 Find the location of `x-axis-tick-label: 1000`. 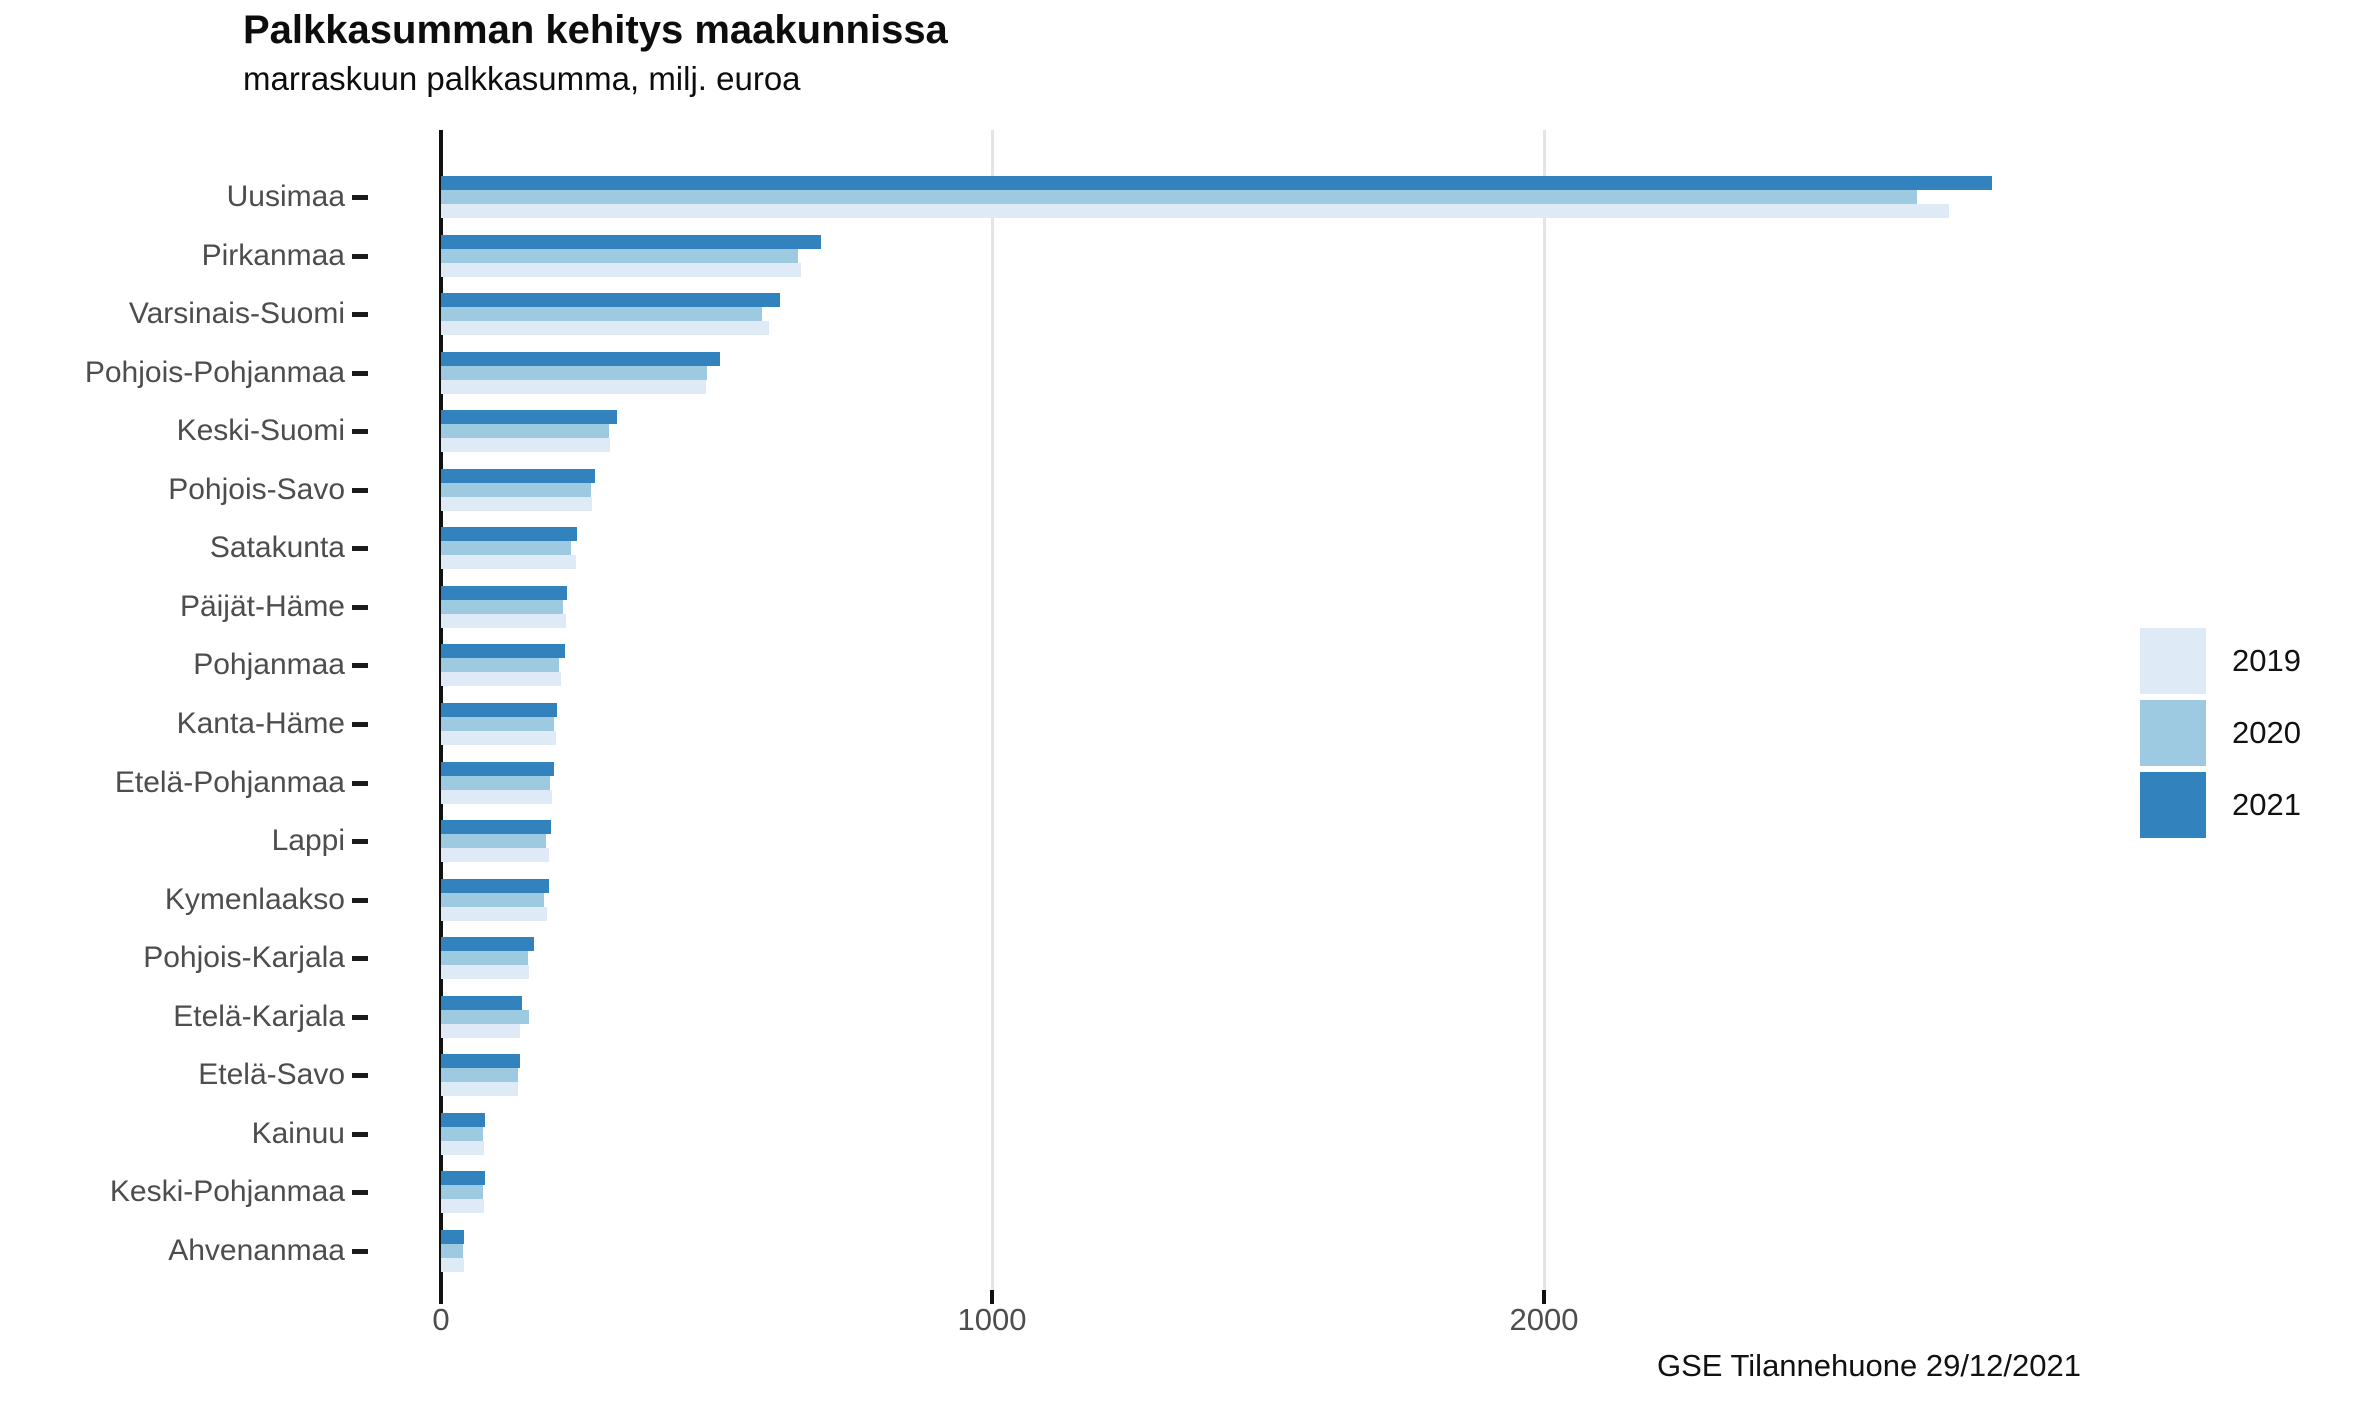

x-axis-tick-label: 1000 is located at coordinates (992, 1319).